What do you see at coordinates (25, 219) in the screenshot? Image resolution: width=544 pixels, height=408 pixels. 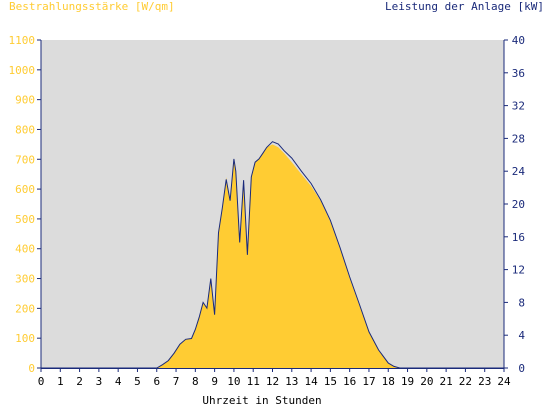 I see `y-left-tick-label: 500` at bounding box center [25, 219].